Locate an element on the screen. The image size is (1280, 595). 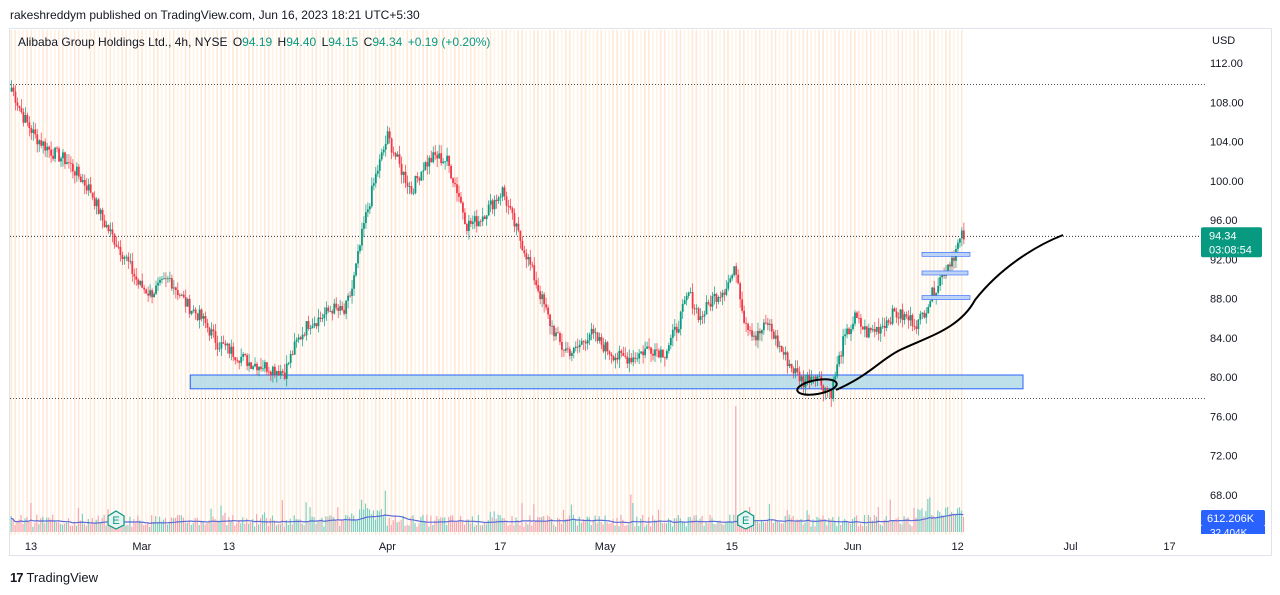
time-tick-label: 17 is located at coordinates (1169, 547).